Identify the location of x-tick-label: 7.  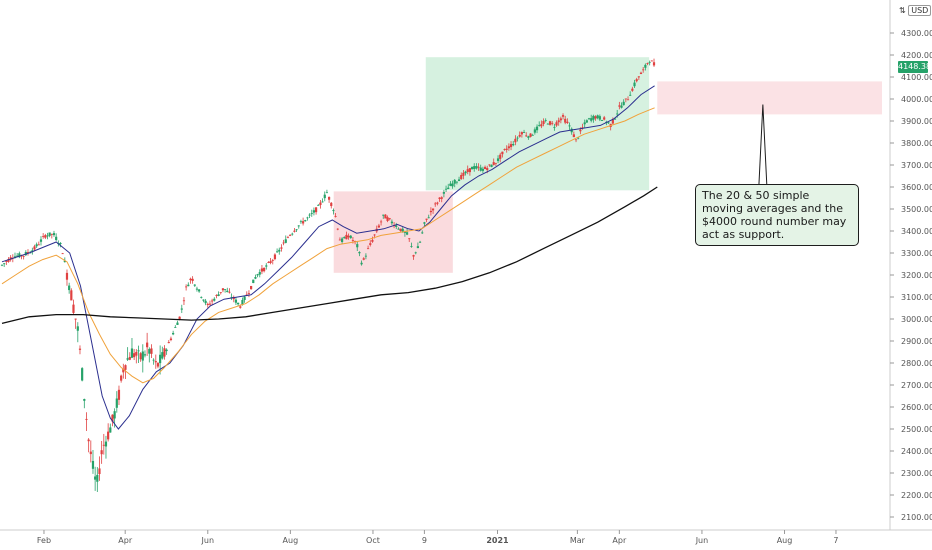
(835, 540).